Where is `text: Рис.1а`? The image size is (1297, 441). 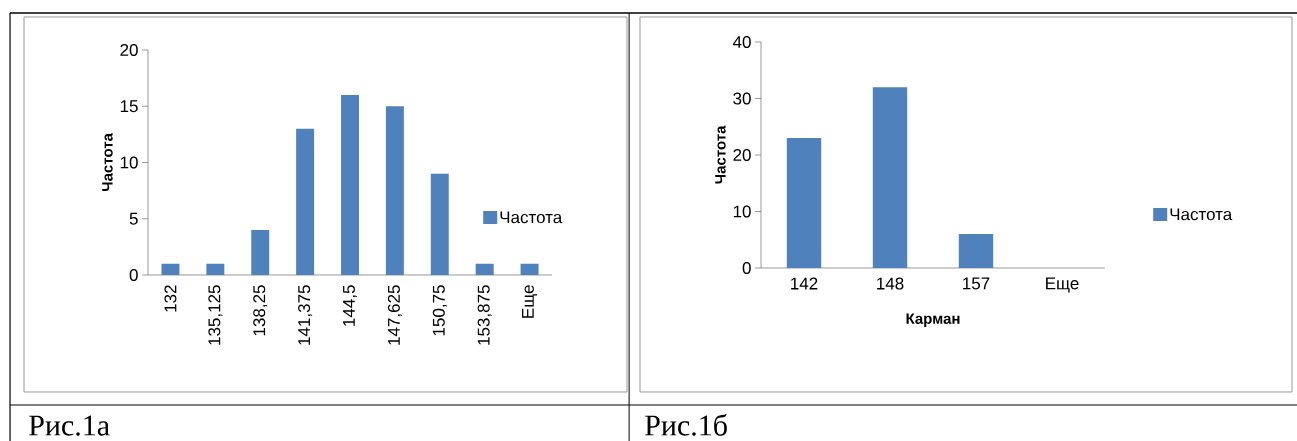 text: Рис.1а is located at coordinates (69, 425).